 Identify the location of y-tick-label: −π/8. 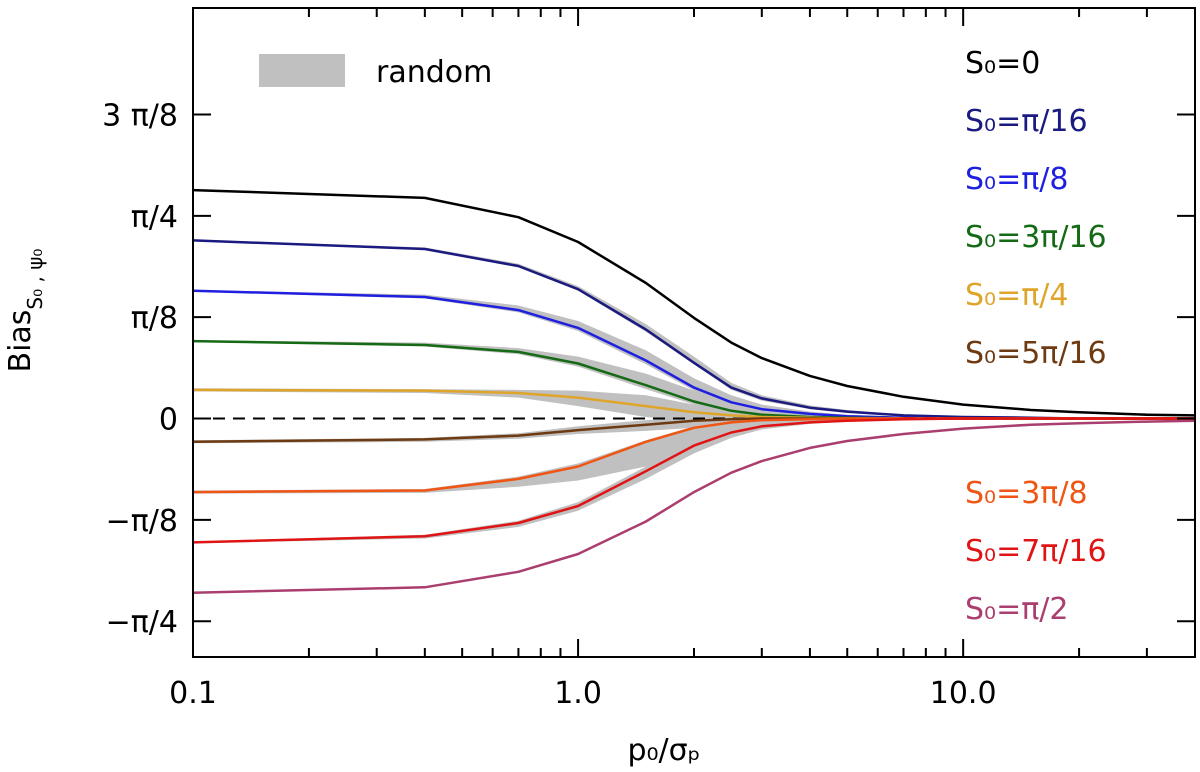
(142, 521).